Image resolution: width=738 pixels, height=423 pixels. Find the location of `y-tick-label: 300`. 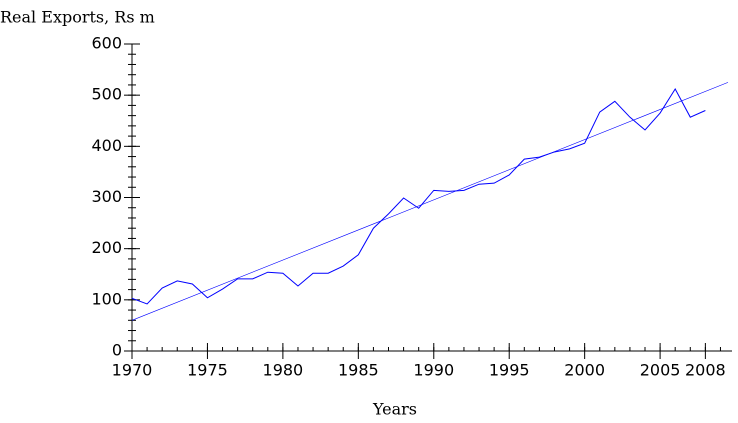

y-tick-label: 300 is located at coordinates (106, 196).